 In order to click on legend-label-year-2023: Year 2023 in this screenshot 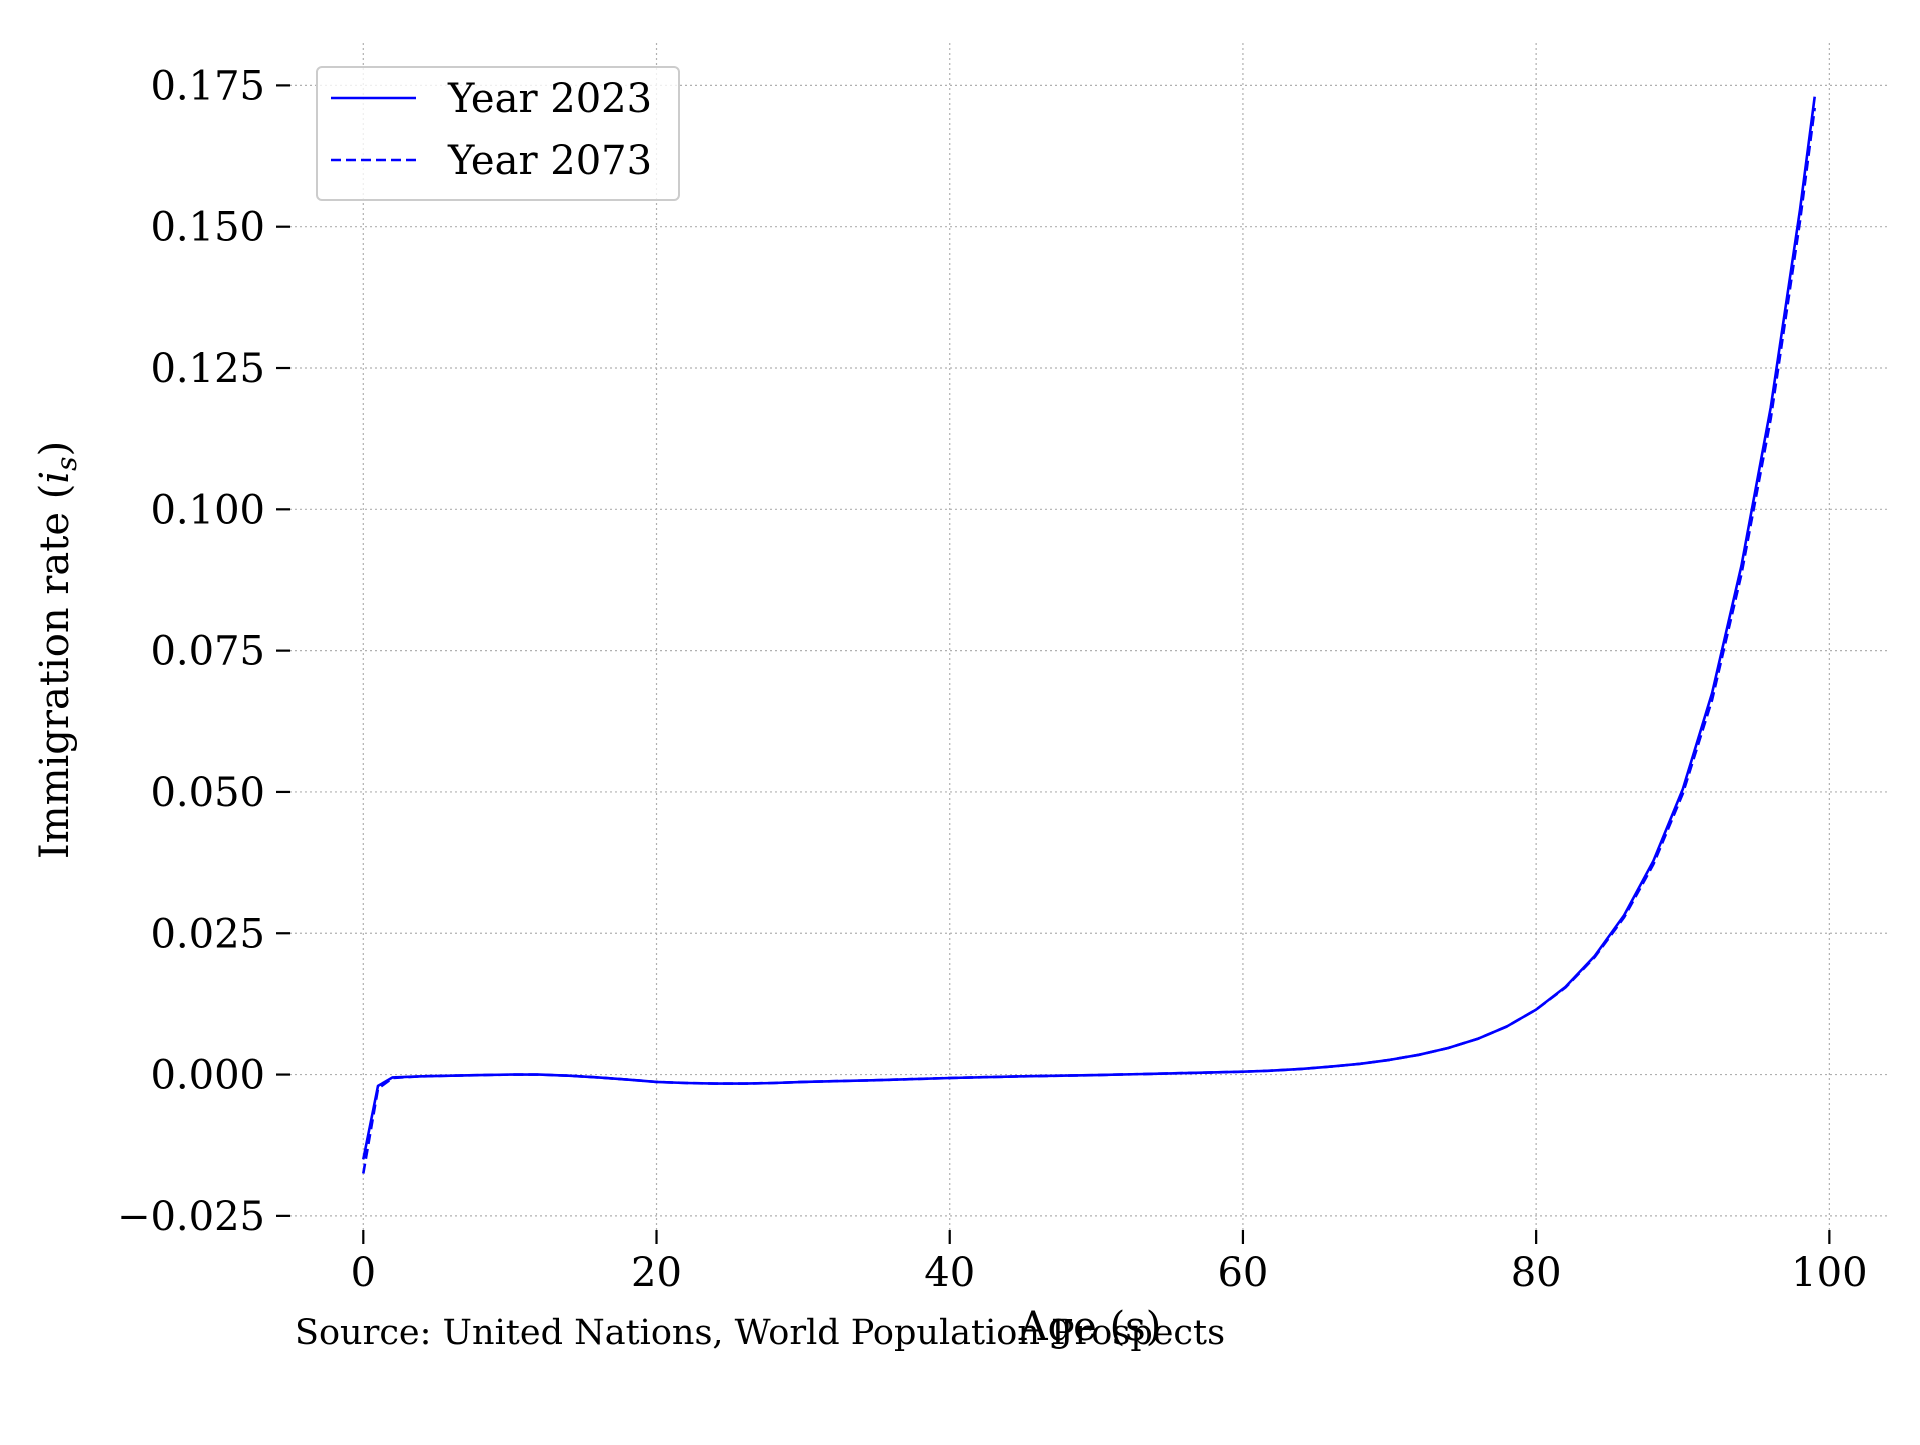, I will do `click(549, 99)`.